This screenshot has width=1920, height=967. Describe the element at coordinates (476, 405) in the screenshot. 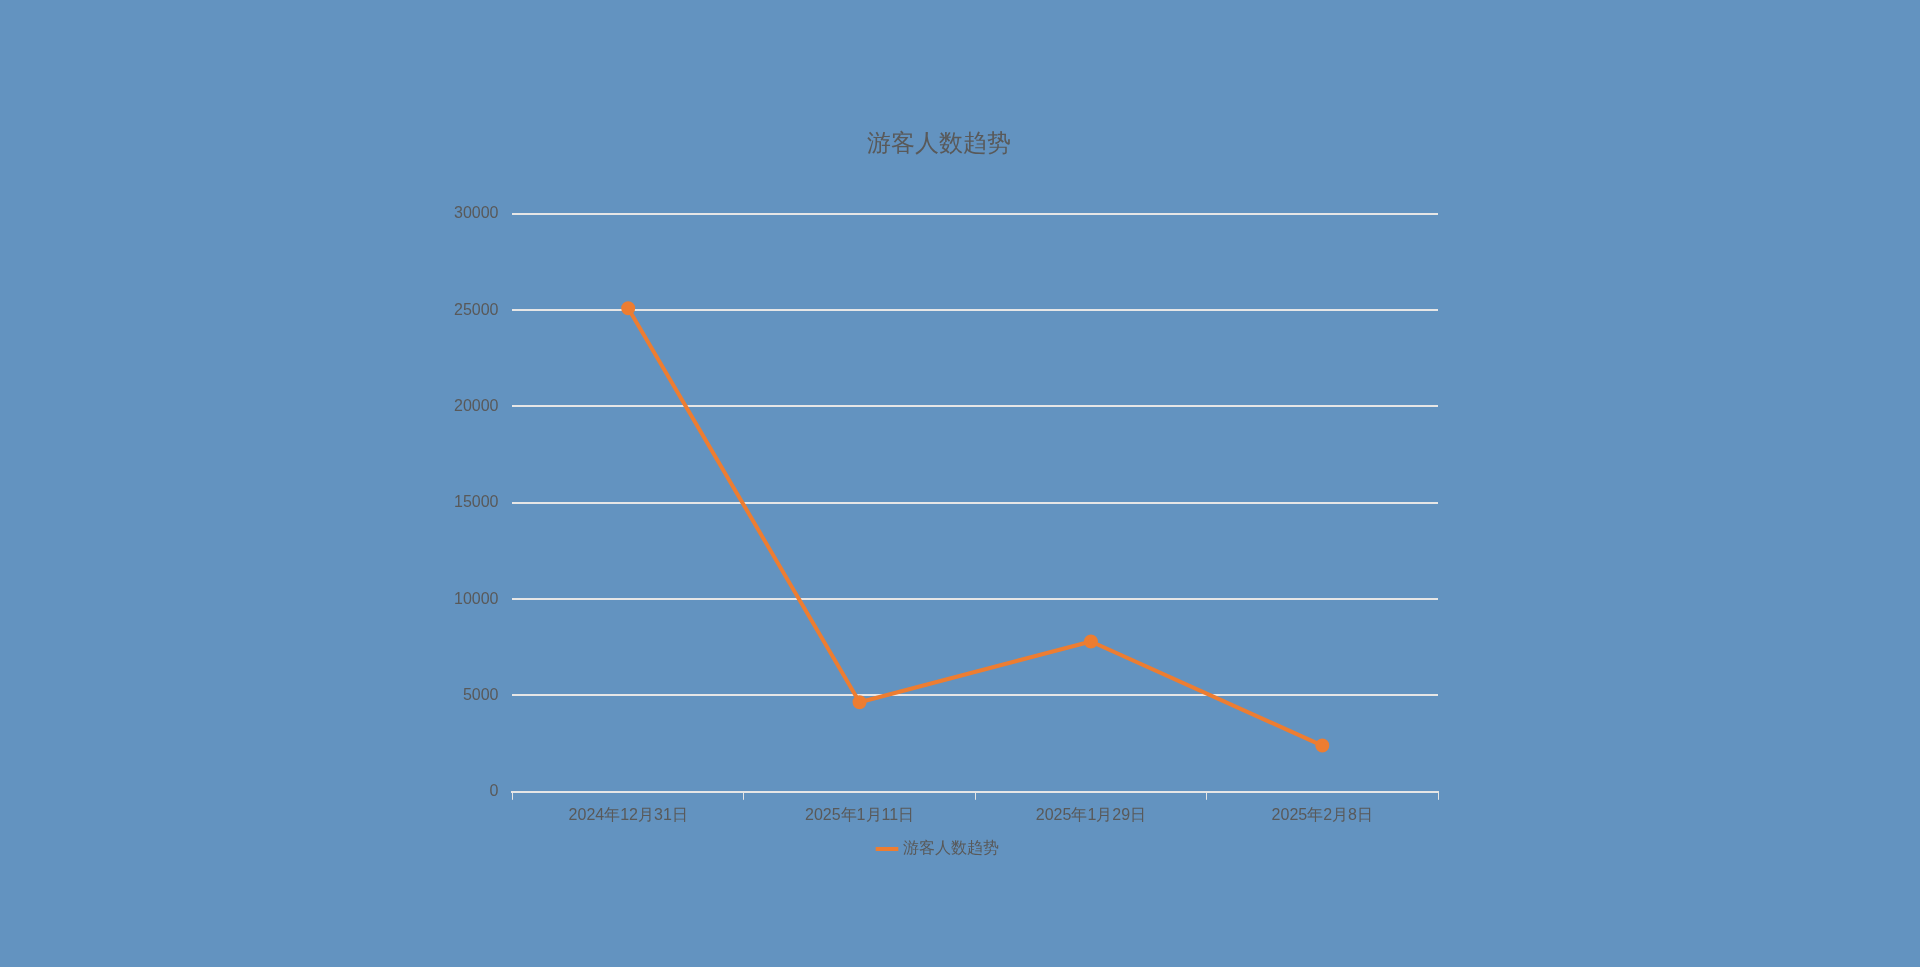

I see `y-tick-label: 20000` at that location.